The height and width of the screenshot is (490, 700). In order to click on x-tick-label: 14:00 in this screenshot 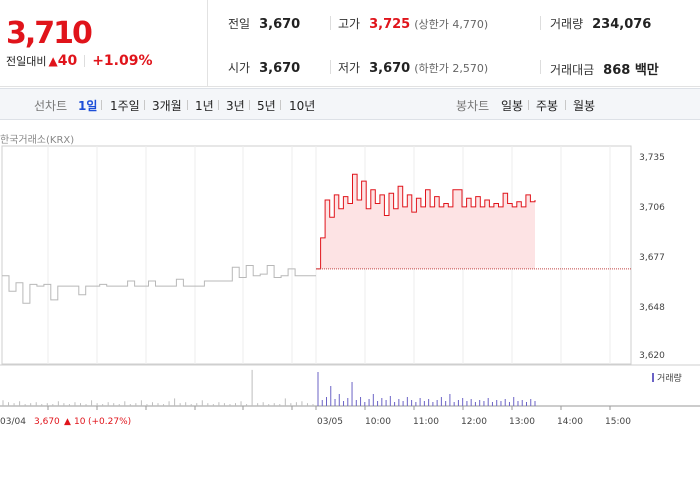, I will do `click(570, 422)`.